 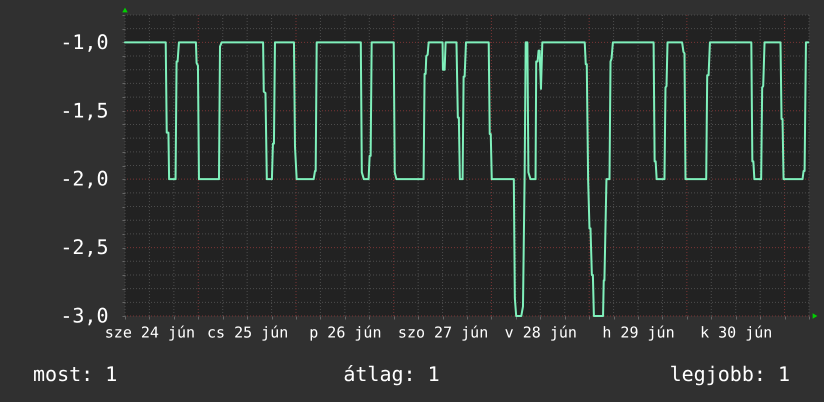 I want to click on x-tick-label: k 30 jún, so click(x=736, y=333).